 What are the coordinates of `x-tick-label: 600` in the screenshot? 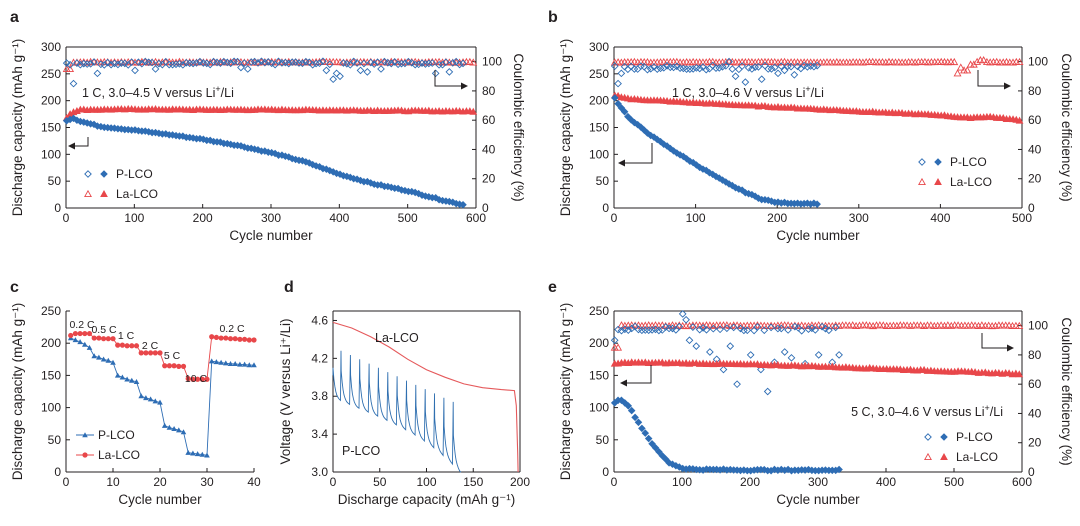 It's located at (1022, 482).